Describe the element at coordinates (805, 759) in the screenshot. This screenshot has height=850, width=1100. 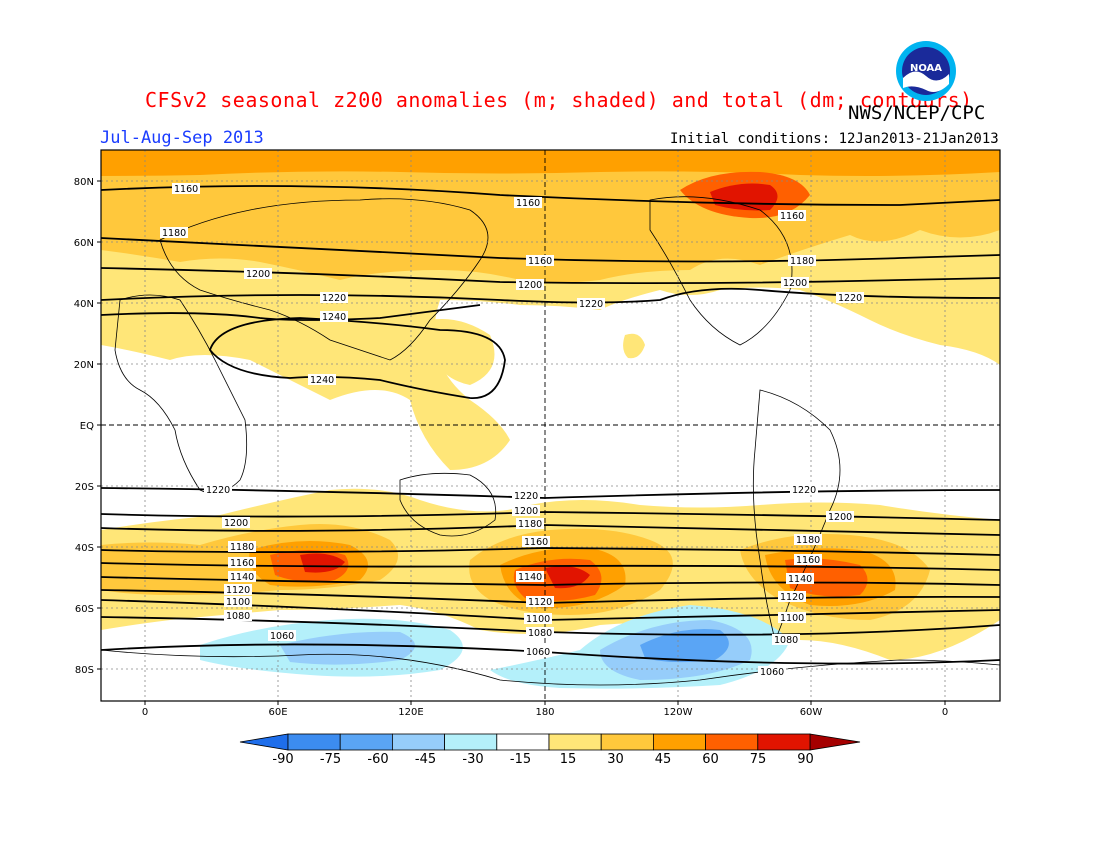
I see `colorbar-tick-label: 90` at that location.